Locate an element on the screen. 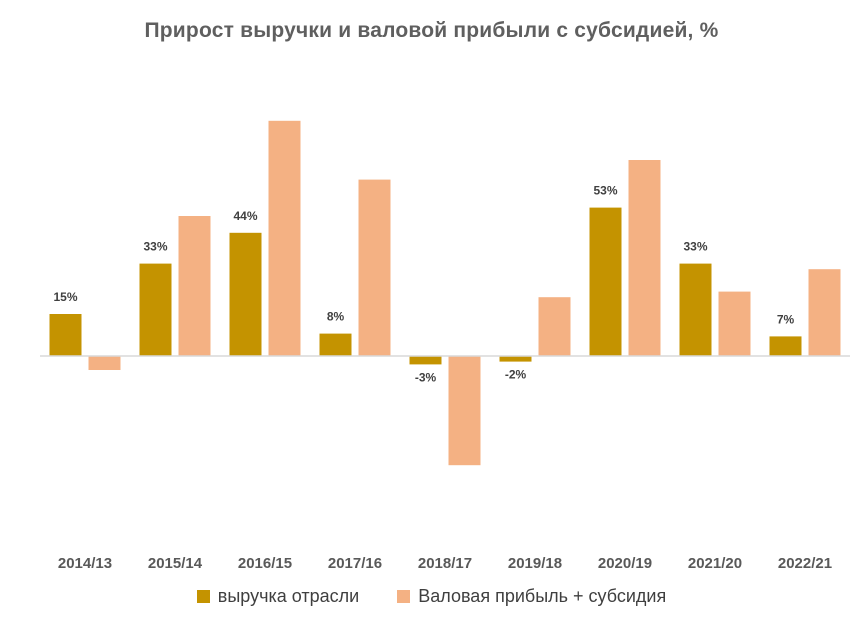 The height and width of the screenshot is (628, 863). x-tick-label-2018-17: 2018/17 is located at coordinates (445, 563).